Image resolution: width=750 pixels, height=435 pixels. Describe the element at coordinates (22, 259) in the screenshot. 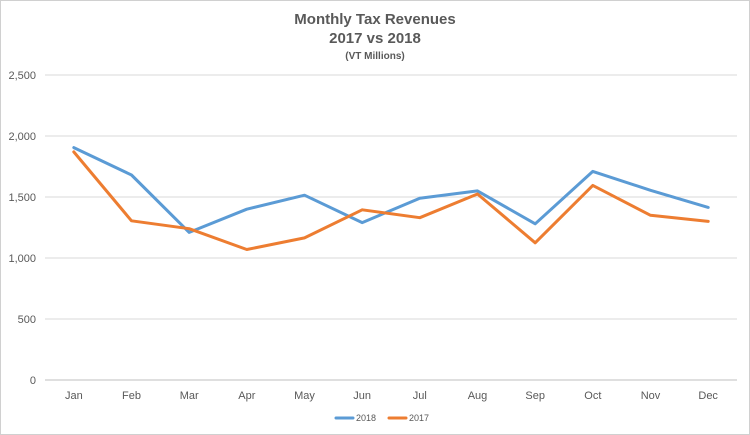

I see `y-tick-label: 1,000` at that location.